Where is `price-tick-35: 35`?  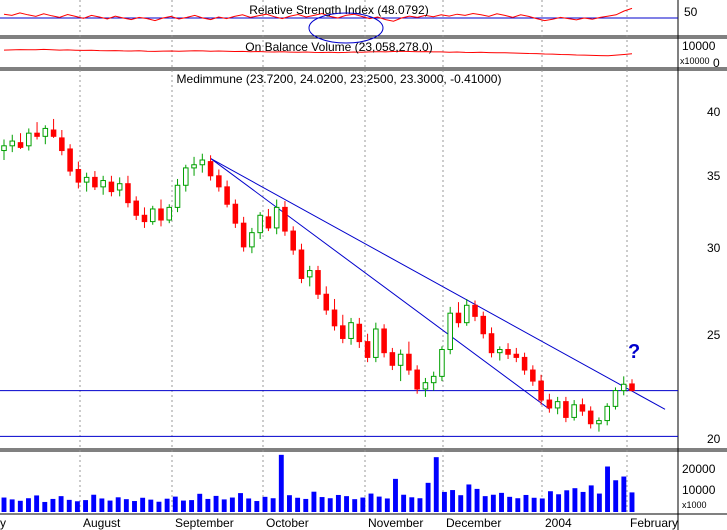
price-tick-35: 35 is located at coordinates (714, 176).